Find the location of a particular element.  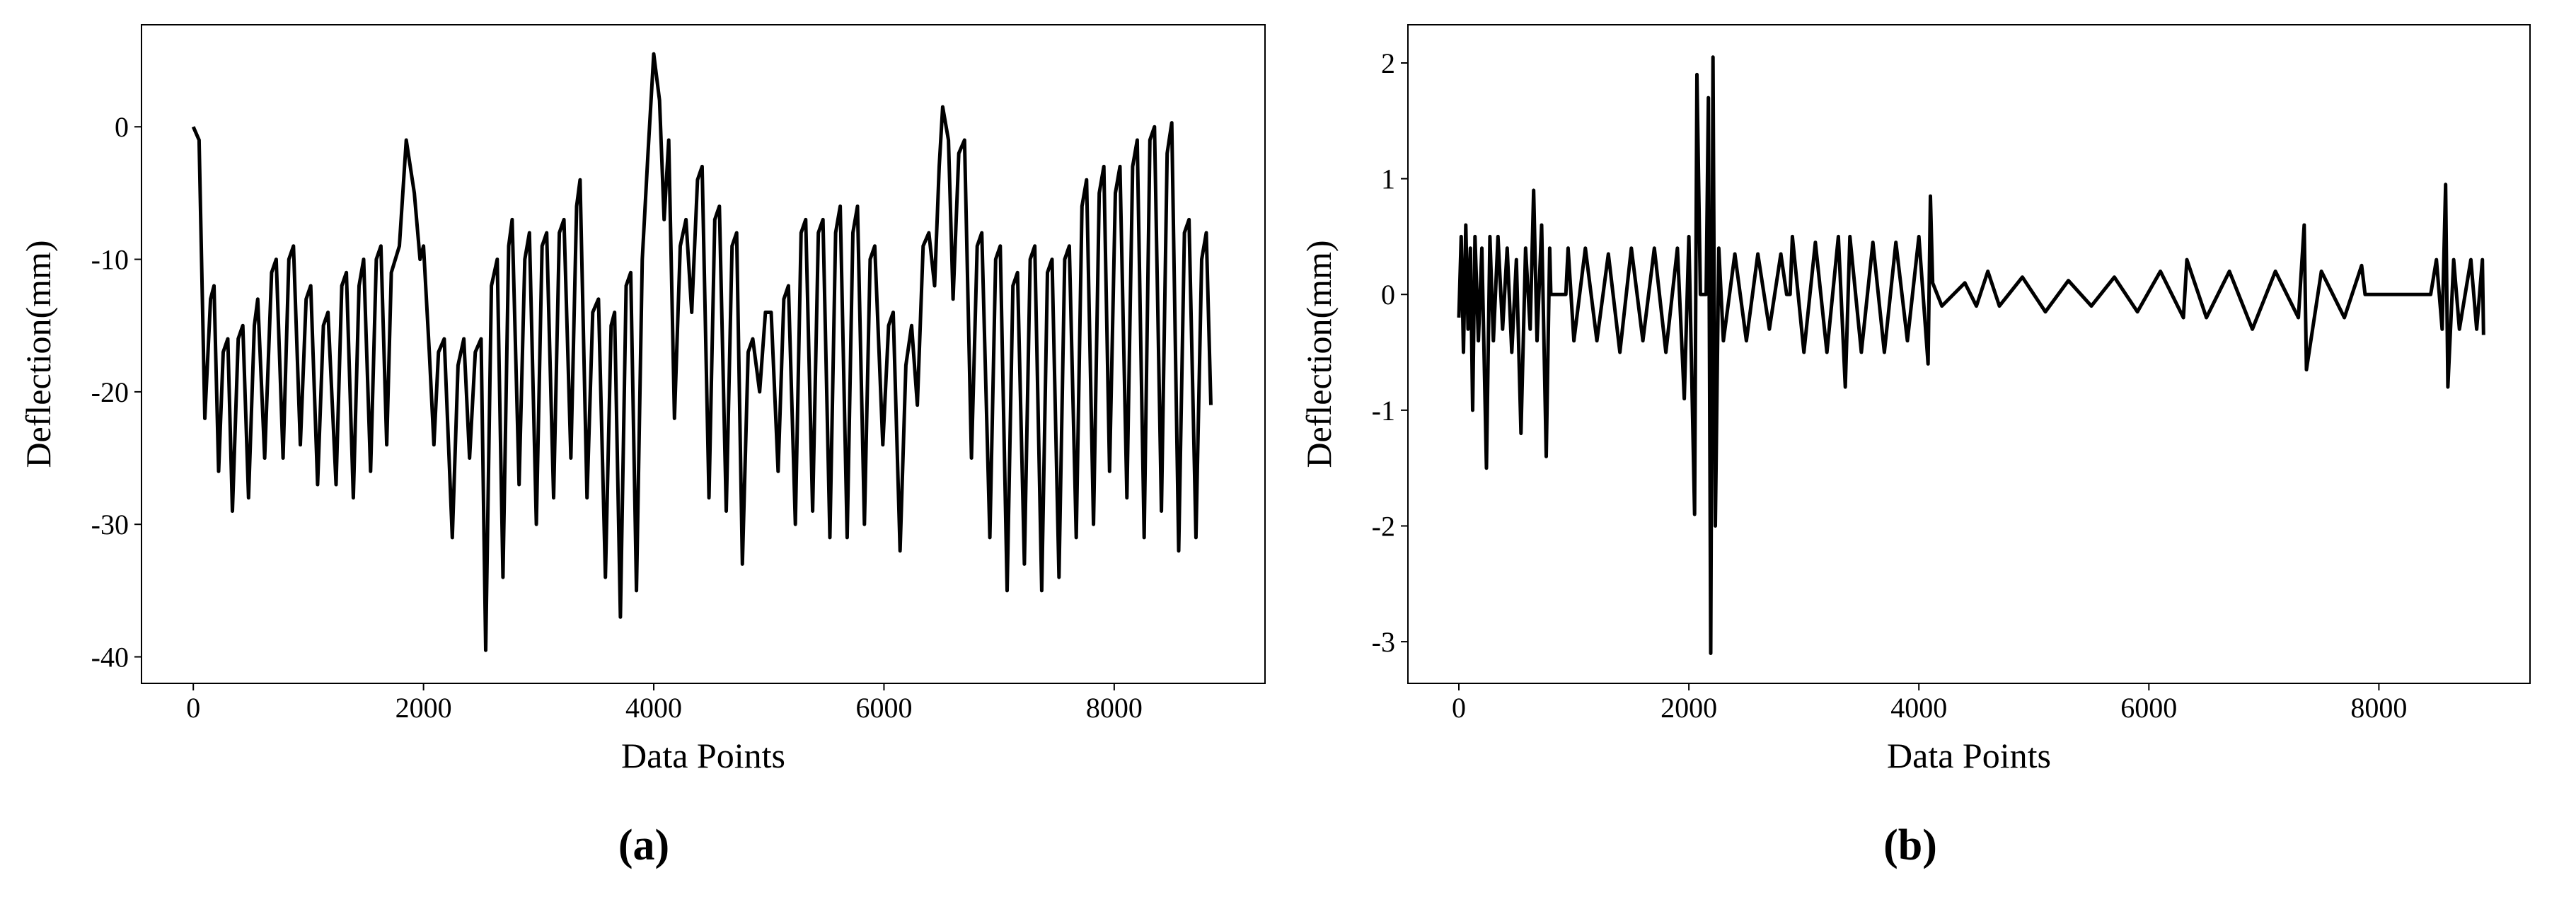

y-tick-label: -30 is located at coordinates (110, 525).